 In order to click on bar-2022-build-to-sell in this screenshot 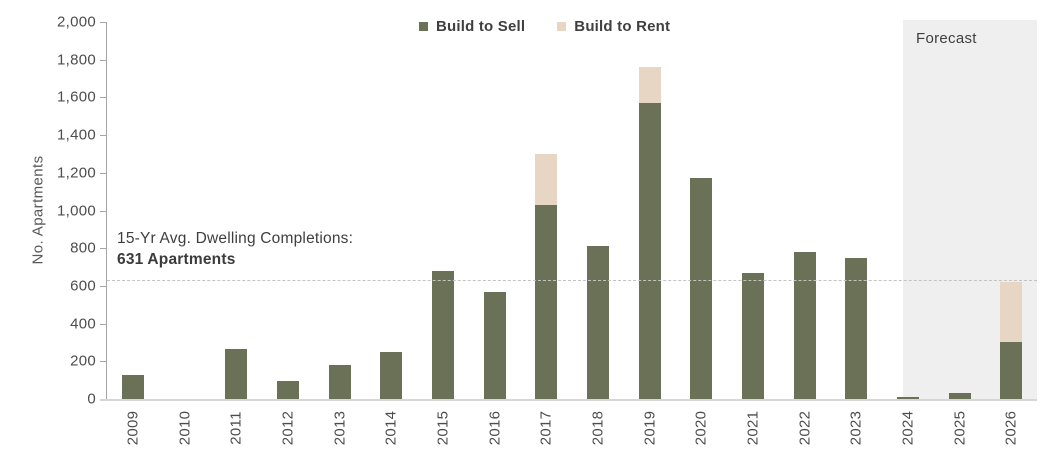, I will do `click(804, 325)`.